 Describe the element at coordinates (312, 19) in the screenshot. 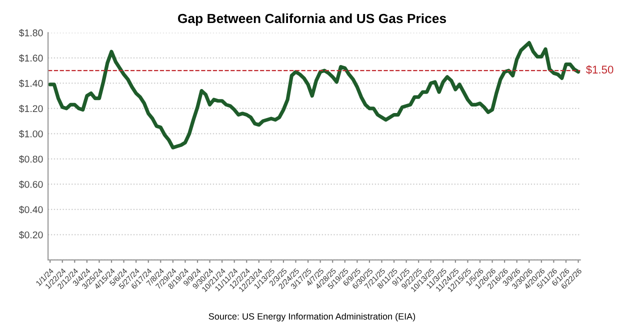

I see `chart-title: Gap Between California and US Gas Prices` at that location.